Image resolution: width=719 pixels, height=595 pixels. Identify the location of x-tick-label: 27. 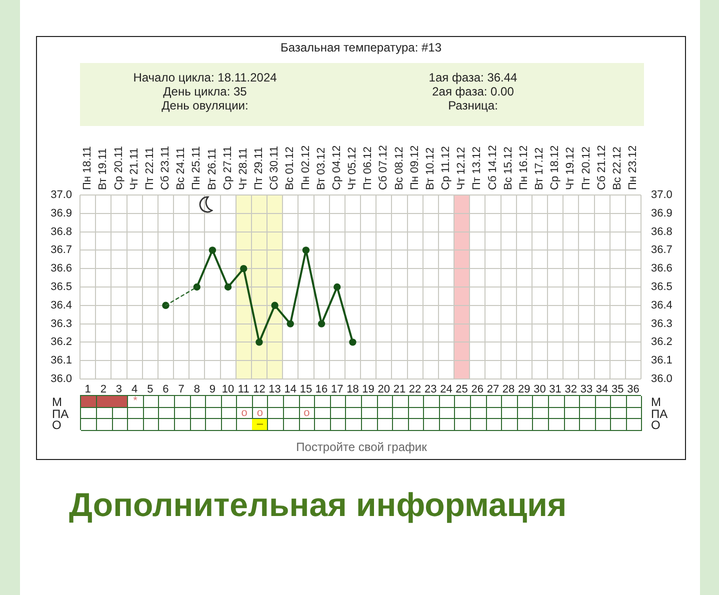
(493, 390).